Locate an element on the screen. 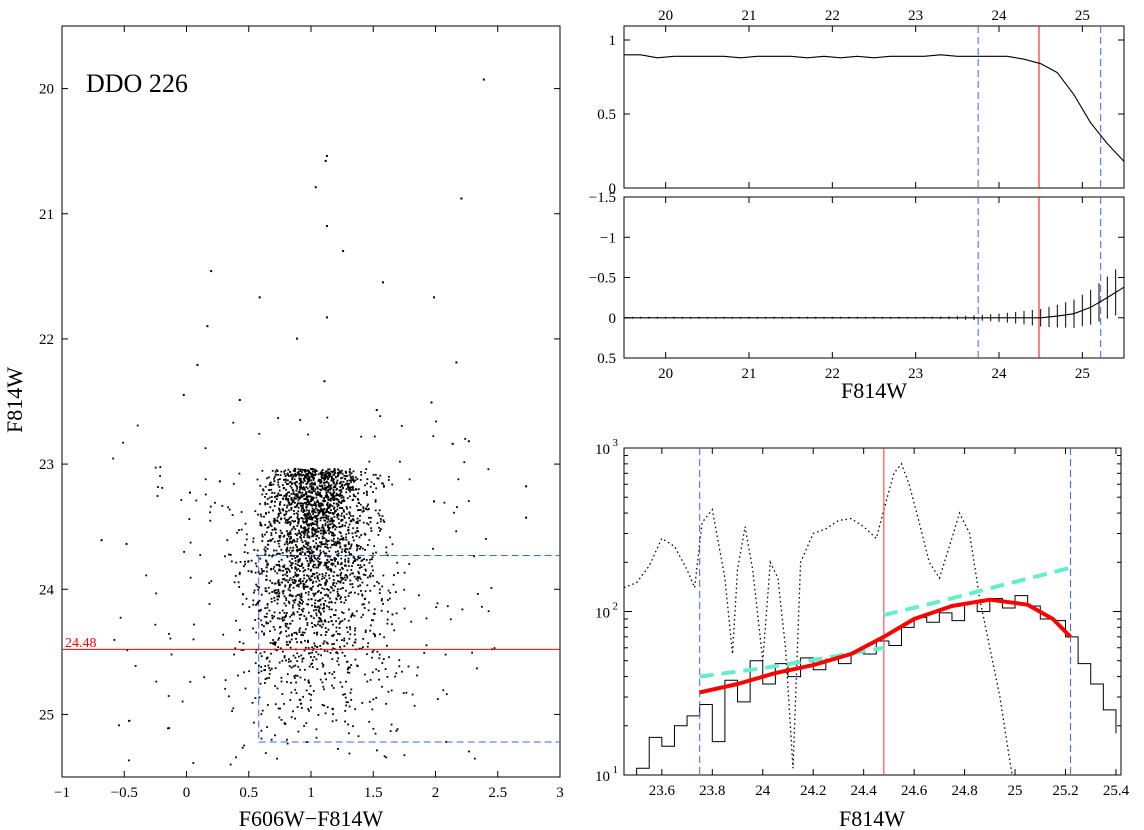 This screenshot has width=1144, height=830. bias-panel: −1.5−1−0.500.520 21 22 23 24 25 F814W is located at coordinates (857, 296).